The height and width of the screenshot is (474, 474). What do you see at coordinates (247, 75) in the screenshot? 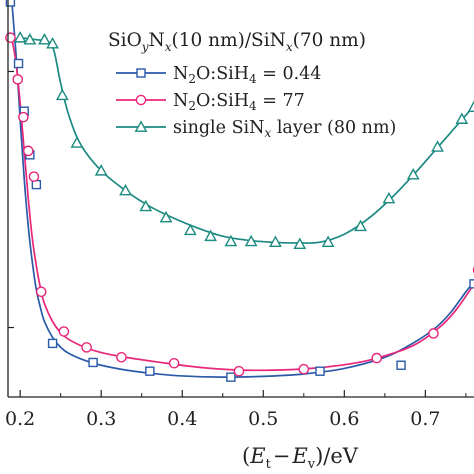
I see `legend-label-1: N2O:SiH4 = 0.44` at bounding box center [247, 75].